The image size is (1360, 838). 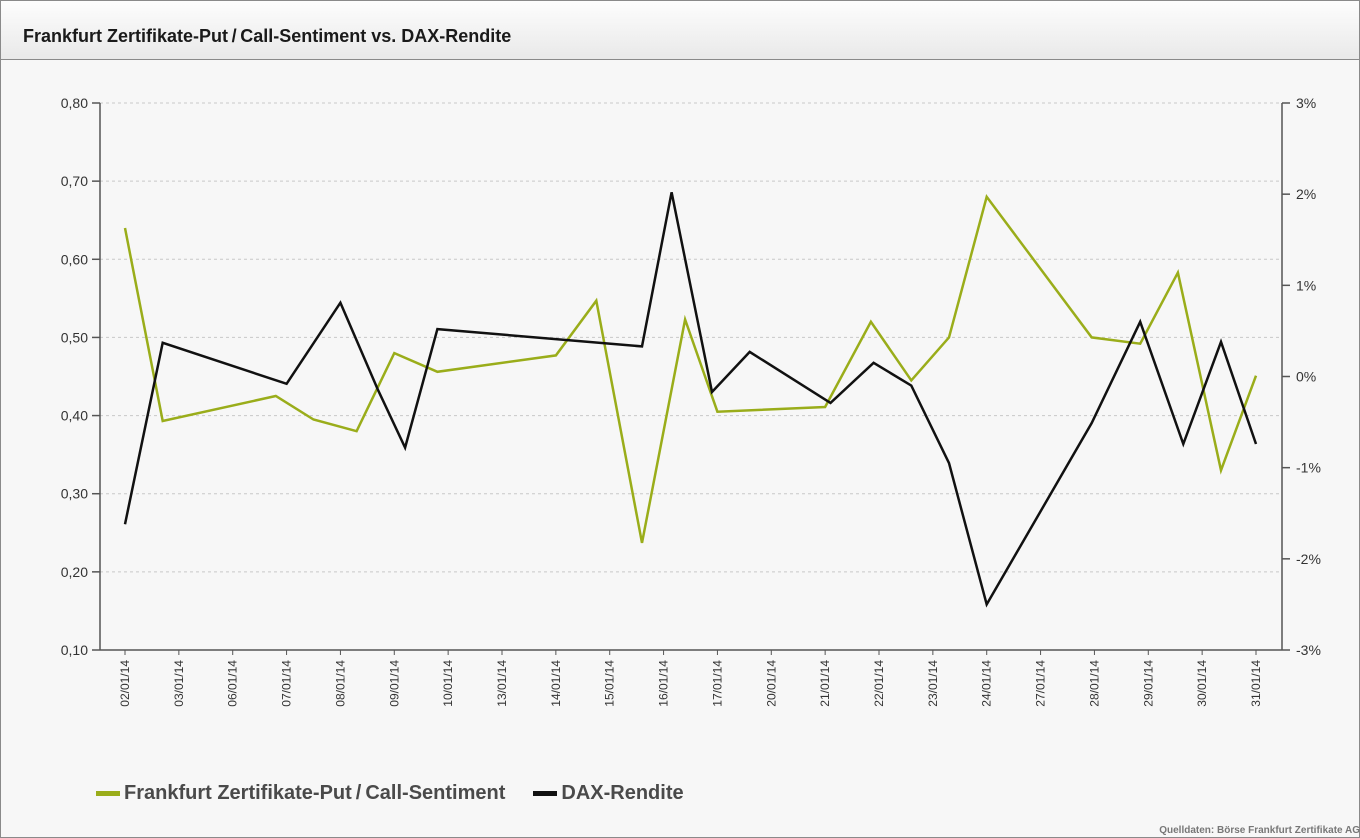 I want to click on left-tick-label-5: 0,60, so click(x=74, y=259).